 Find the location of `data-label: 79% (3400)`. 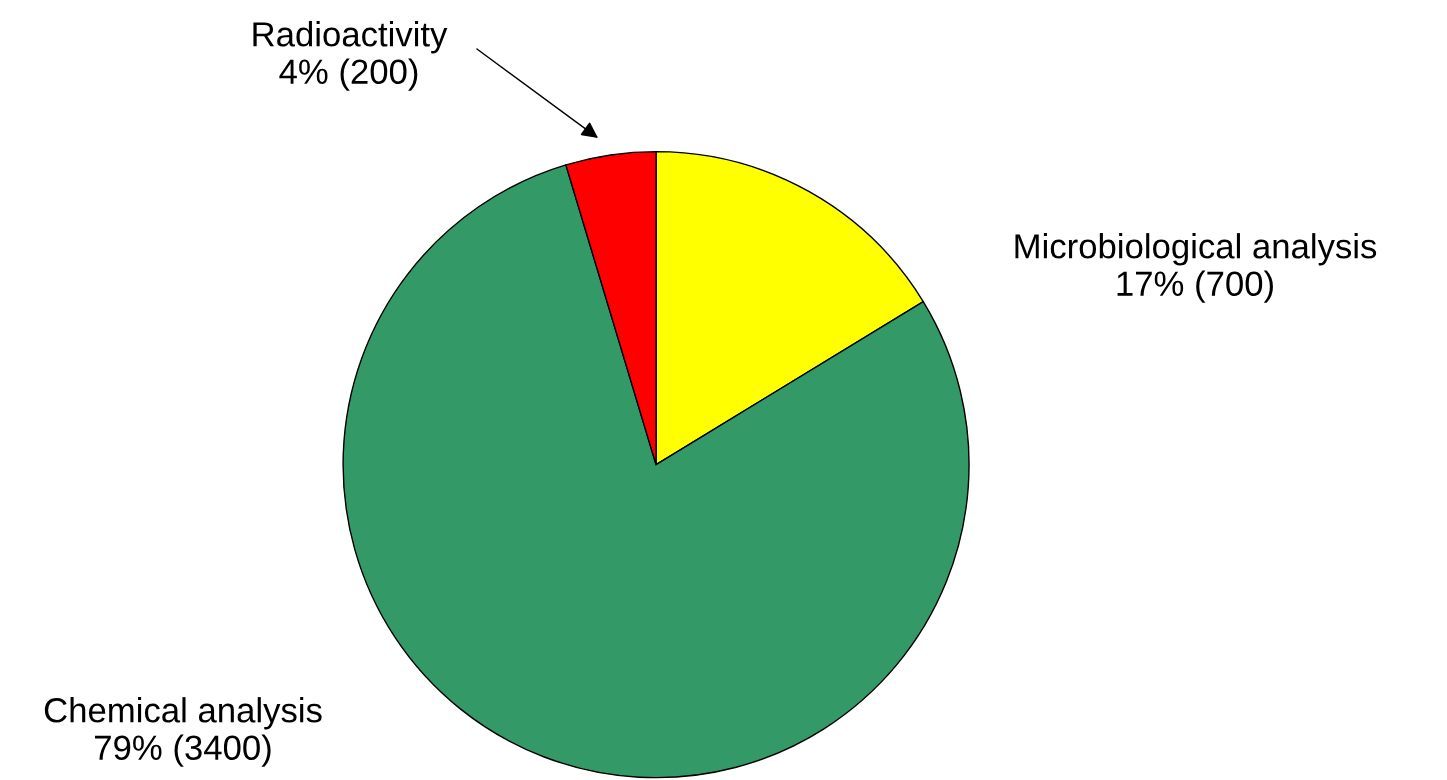

data-label: 79% (3400) is located at coordinates (183, 750).